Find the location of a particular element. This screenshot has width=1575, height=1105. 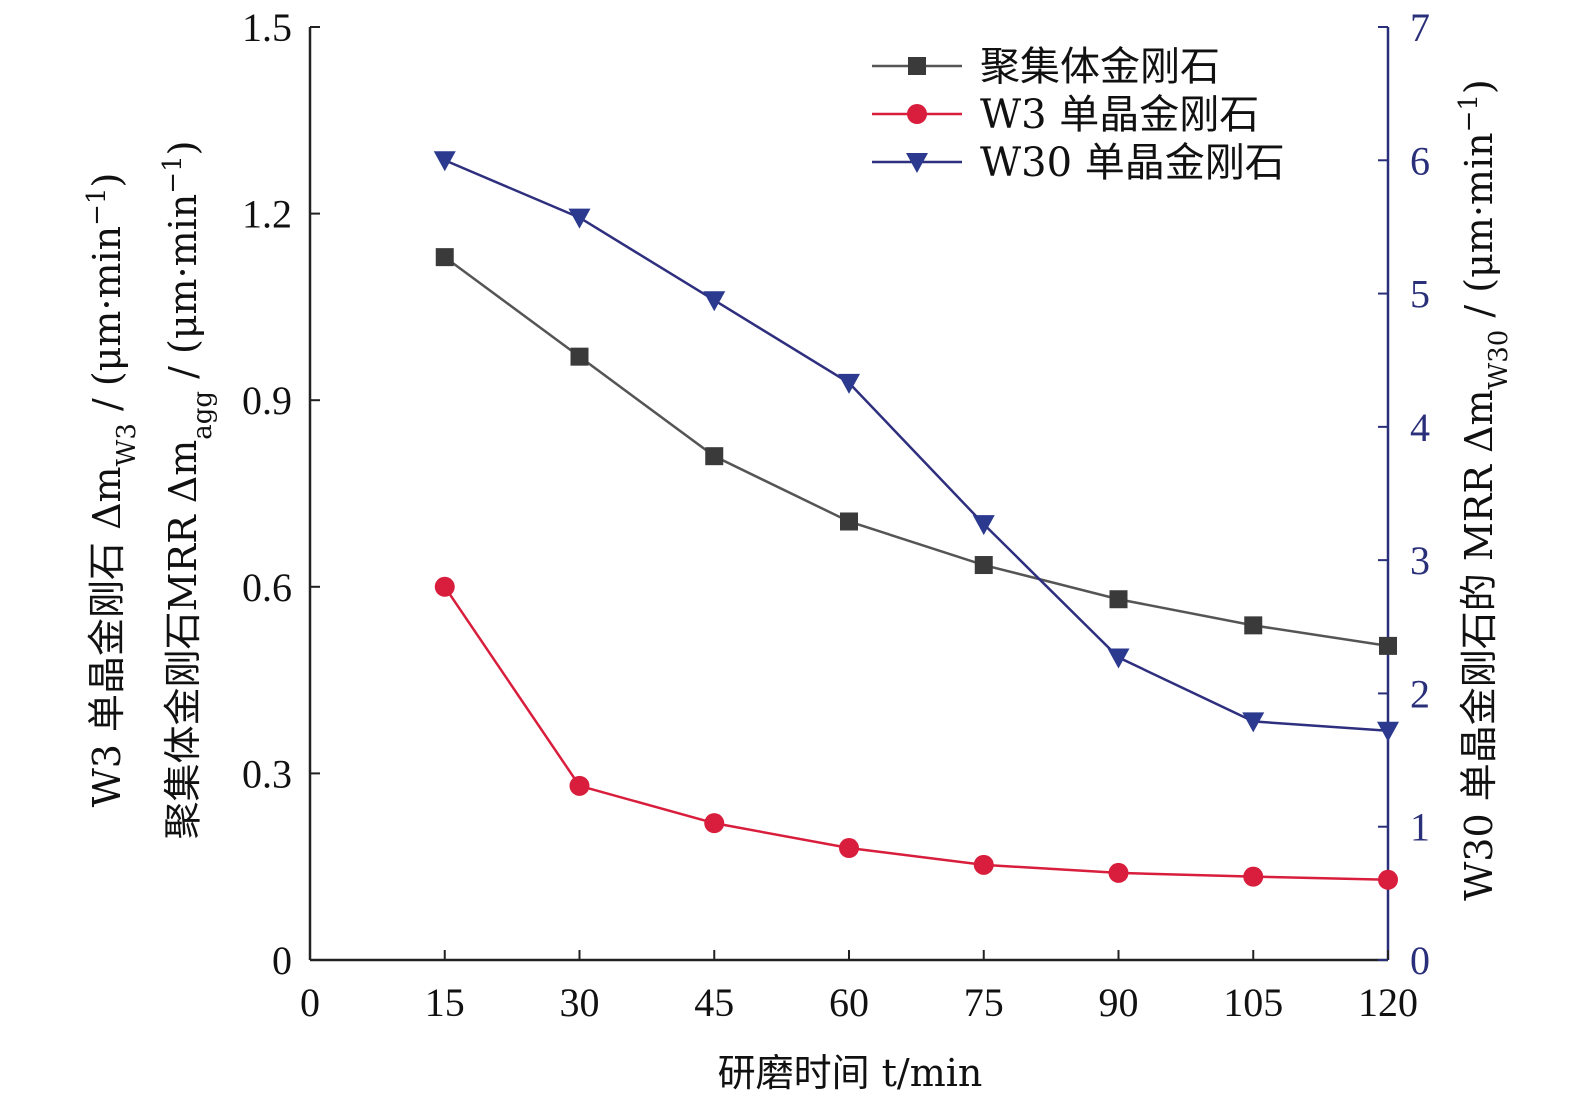

y-left-axis-title-agg-unit: / (μm·min is located at coordinates (183, 292).